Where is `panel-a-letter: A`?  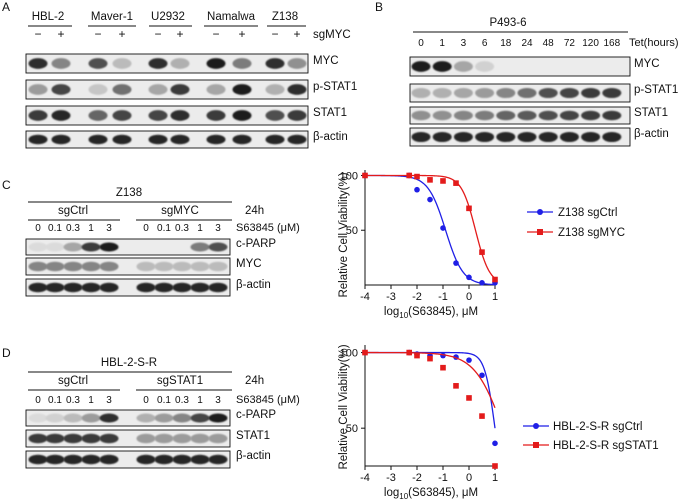
panel-a-letter: A is located at coordinates (6, 7).